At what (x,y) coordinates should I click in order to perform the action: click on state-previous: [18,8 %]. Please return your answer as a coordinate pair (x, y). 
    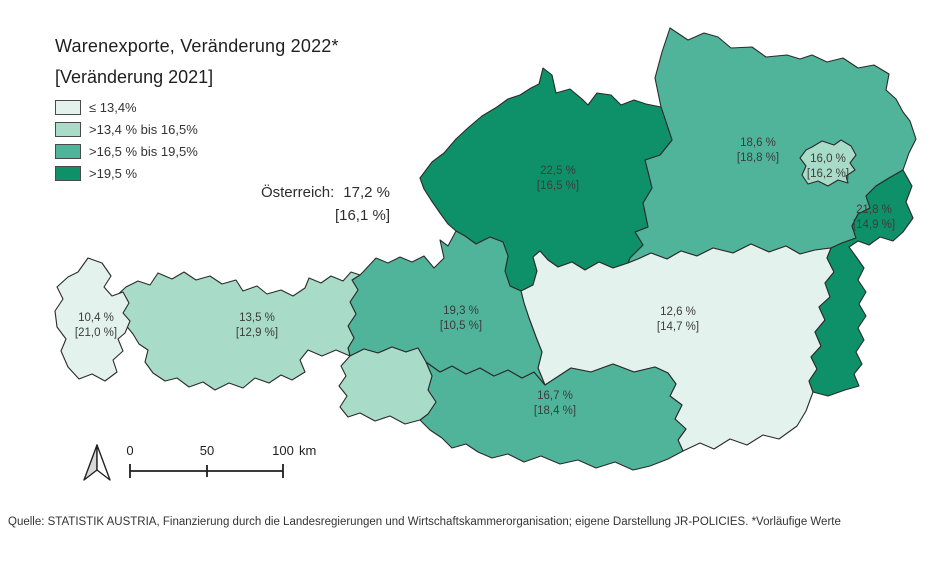
    Looking at the image, I should click on (758, 158).